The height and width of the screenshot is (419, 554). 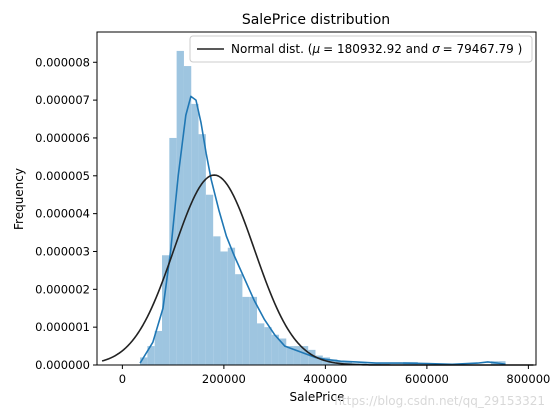 I want to click on legend-mu-part: = 180932.92 and, so click(x=377, y=49).